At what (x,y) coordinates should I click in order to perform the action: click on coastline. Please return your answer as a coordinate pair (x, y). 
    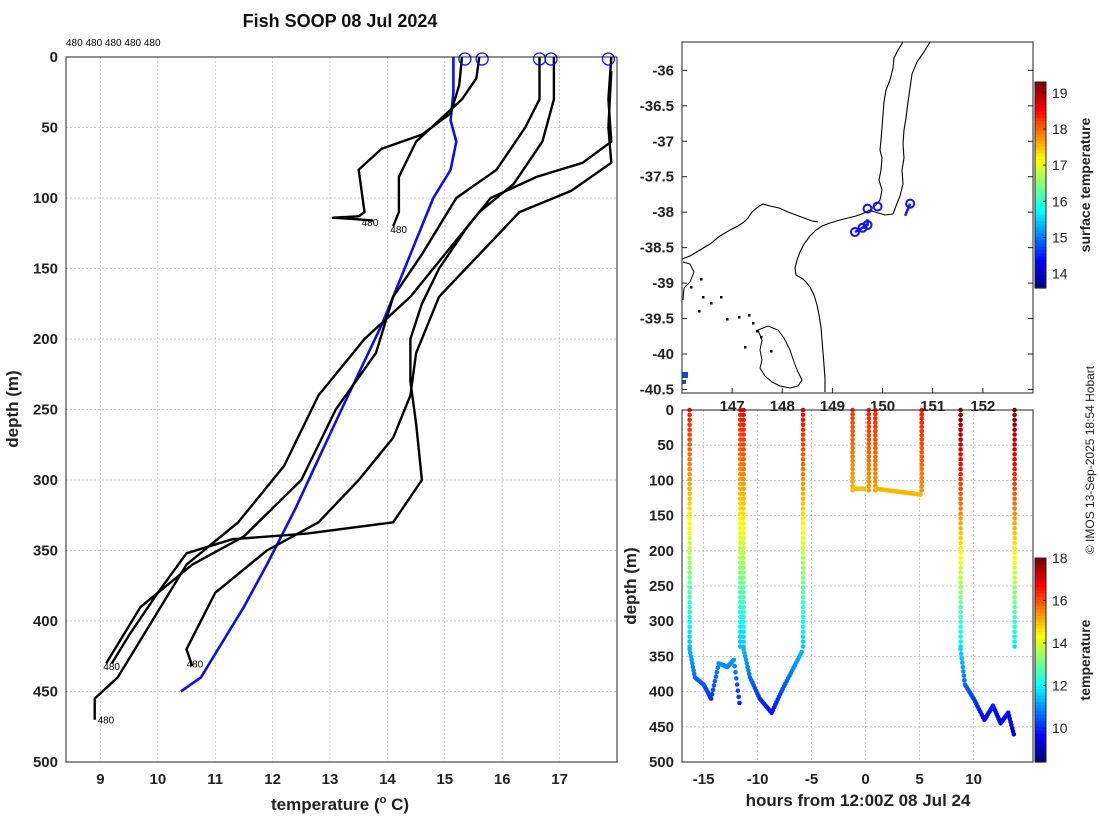
    Looking at the image, I should click on (806, 216).